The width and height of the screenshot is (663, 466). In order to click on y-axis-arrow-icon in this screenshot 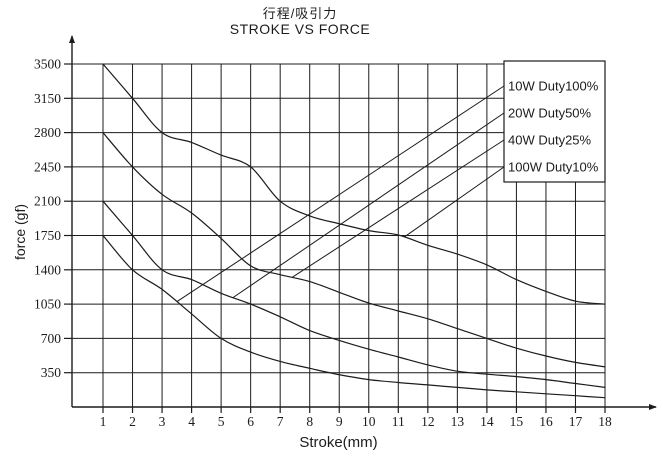, I will do `click(72, 39)`.